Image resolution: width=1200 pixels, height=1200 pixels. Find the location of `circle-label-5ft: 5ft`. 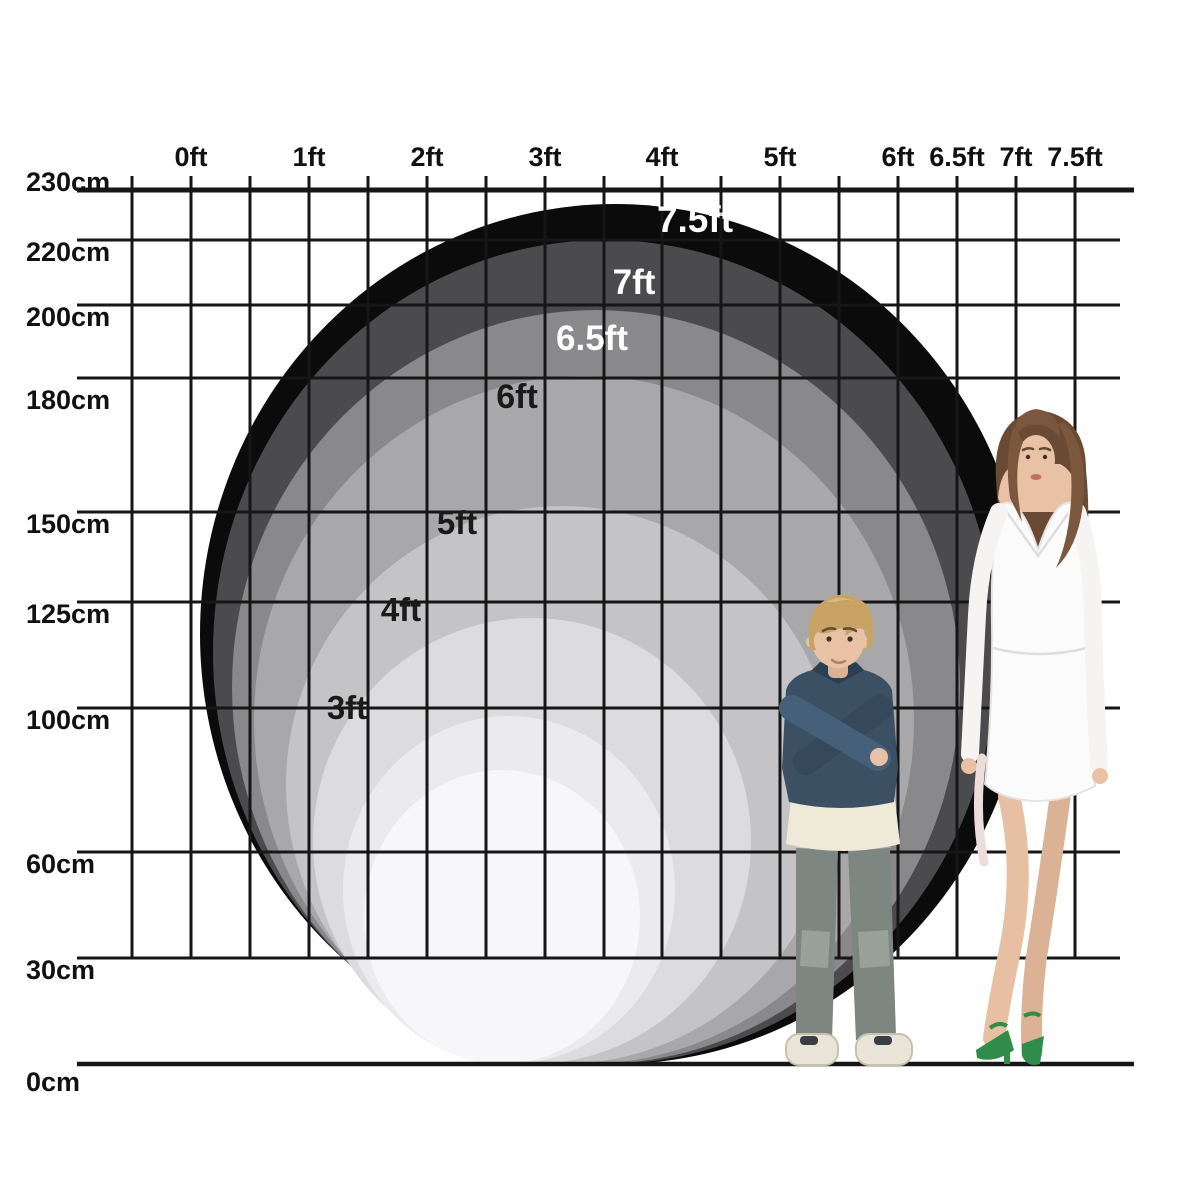

circle-label-5ft: 5ft is located at coordinates (457, 522).